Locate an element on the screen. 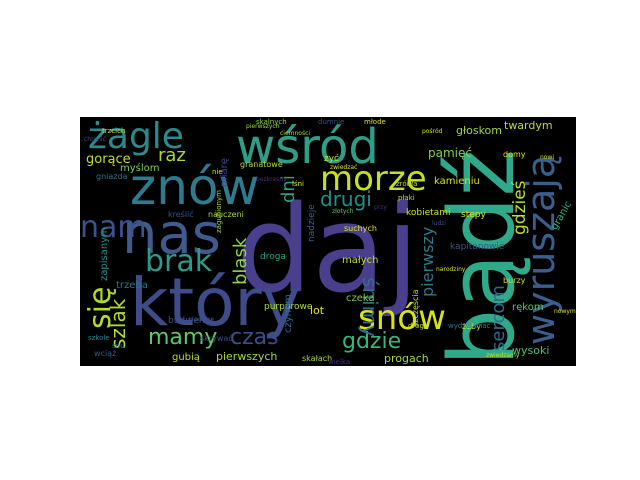 The image size is (640, 480). word: czas is located at coordinates (254, 337).